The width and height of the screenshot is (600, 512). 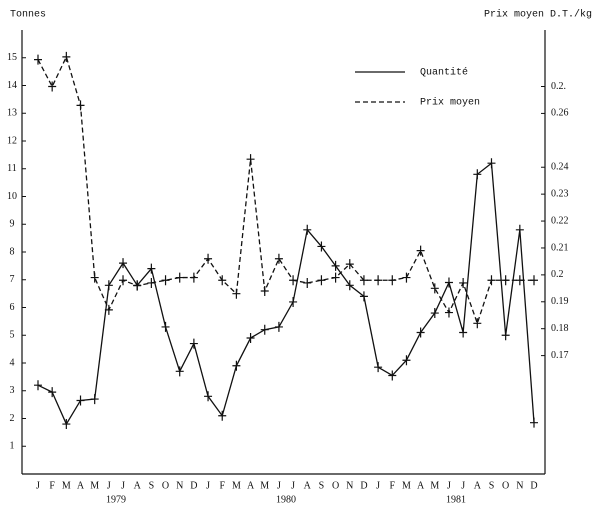 What do you see at coordinates (12, 362) in the screenshot?
I see `y-tick-label: 4` at bounding box center [12, 362].